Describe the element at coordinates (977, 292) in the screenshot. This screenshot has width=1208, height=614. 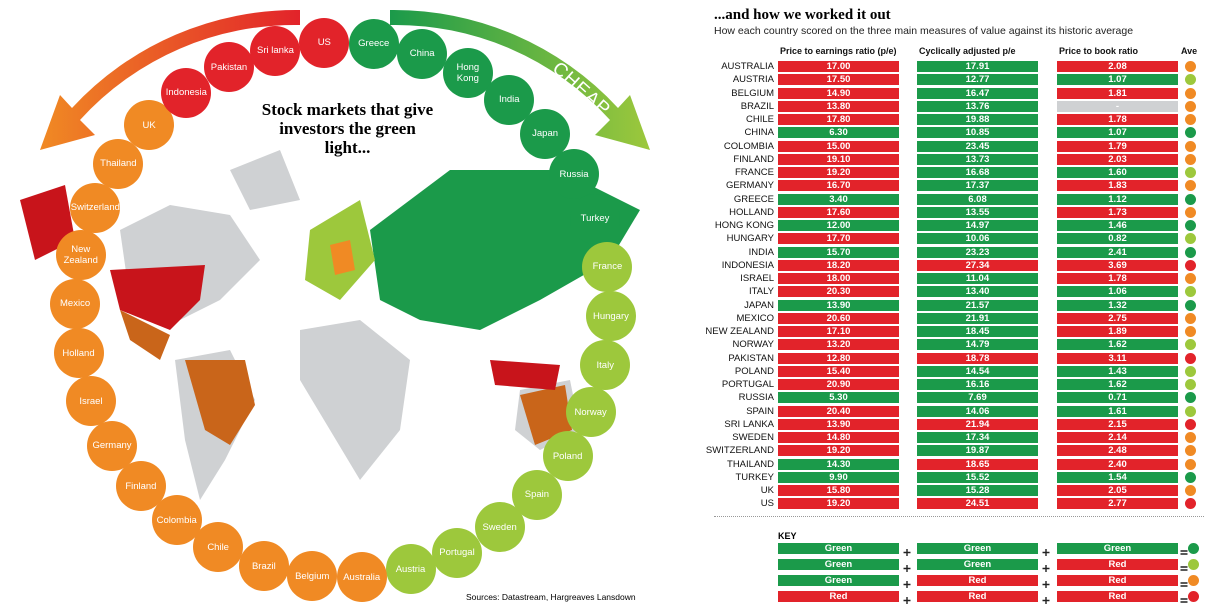
I see `cape-cell: 13.40` at that location.